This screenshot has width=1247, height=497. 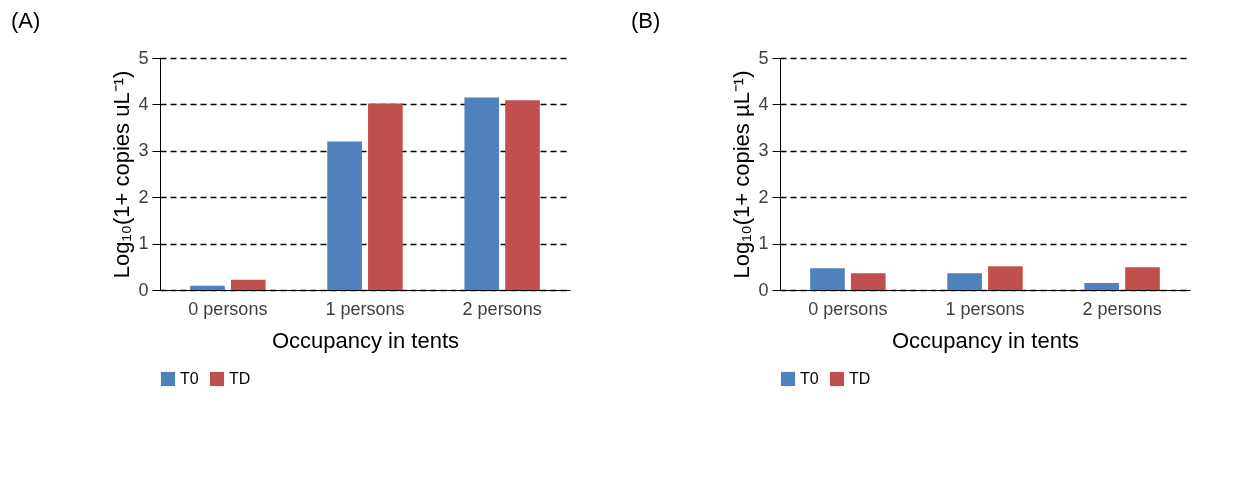 I want to click on chart-title: (B), so click(x=645, y=20).